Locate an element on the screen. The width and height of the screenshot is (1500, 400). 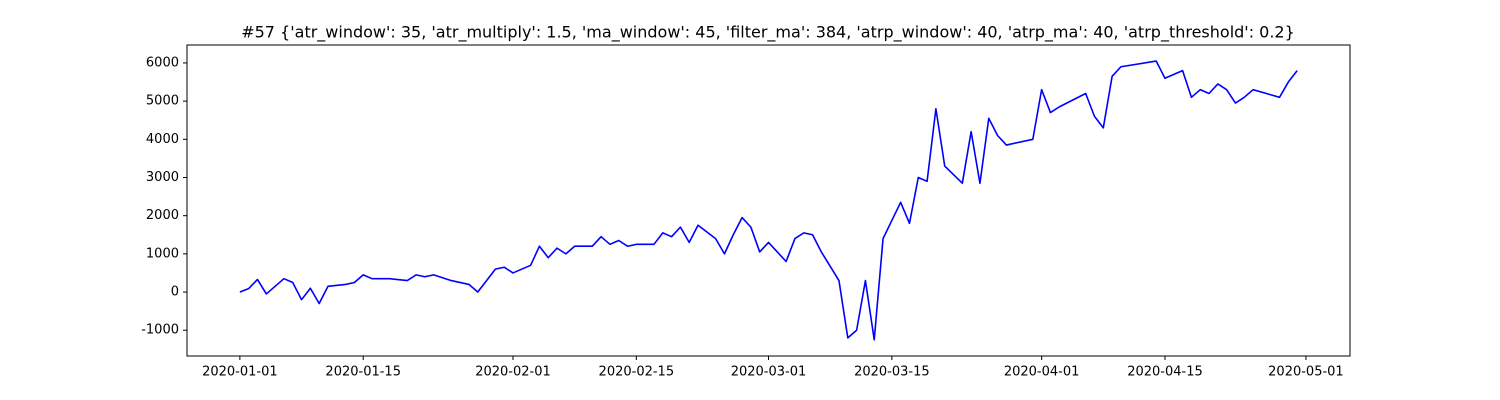
y-tick-label: 5000 is located at coordinates (162, 101).